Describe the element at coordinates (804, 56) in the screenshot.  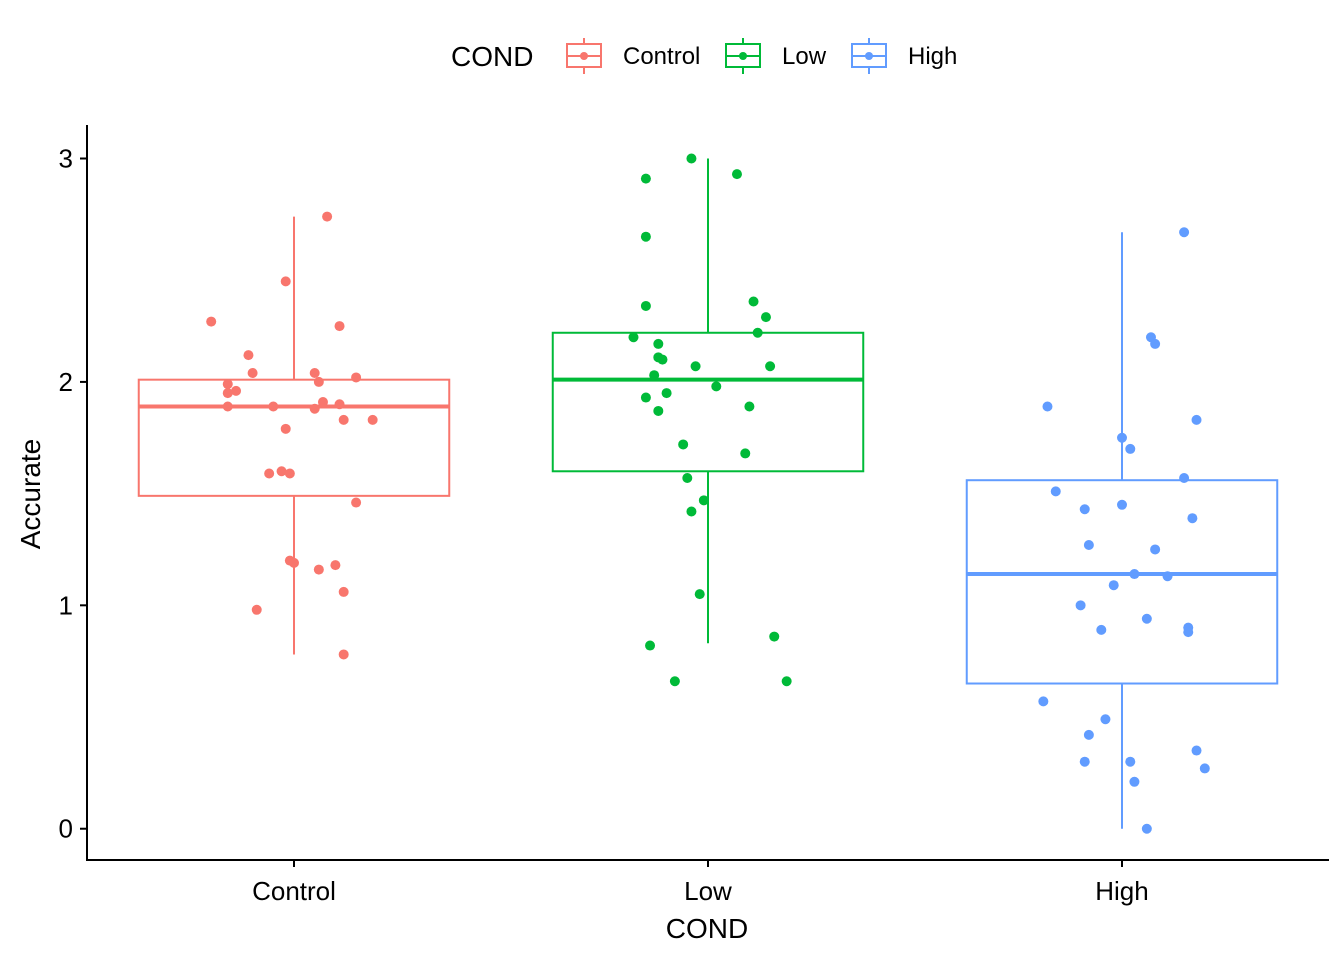
I see `legend-label: Low` at that location.